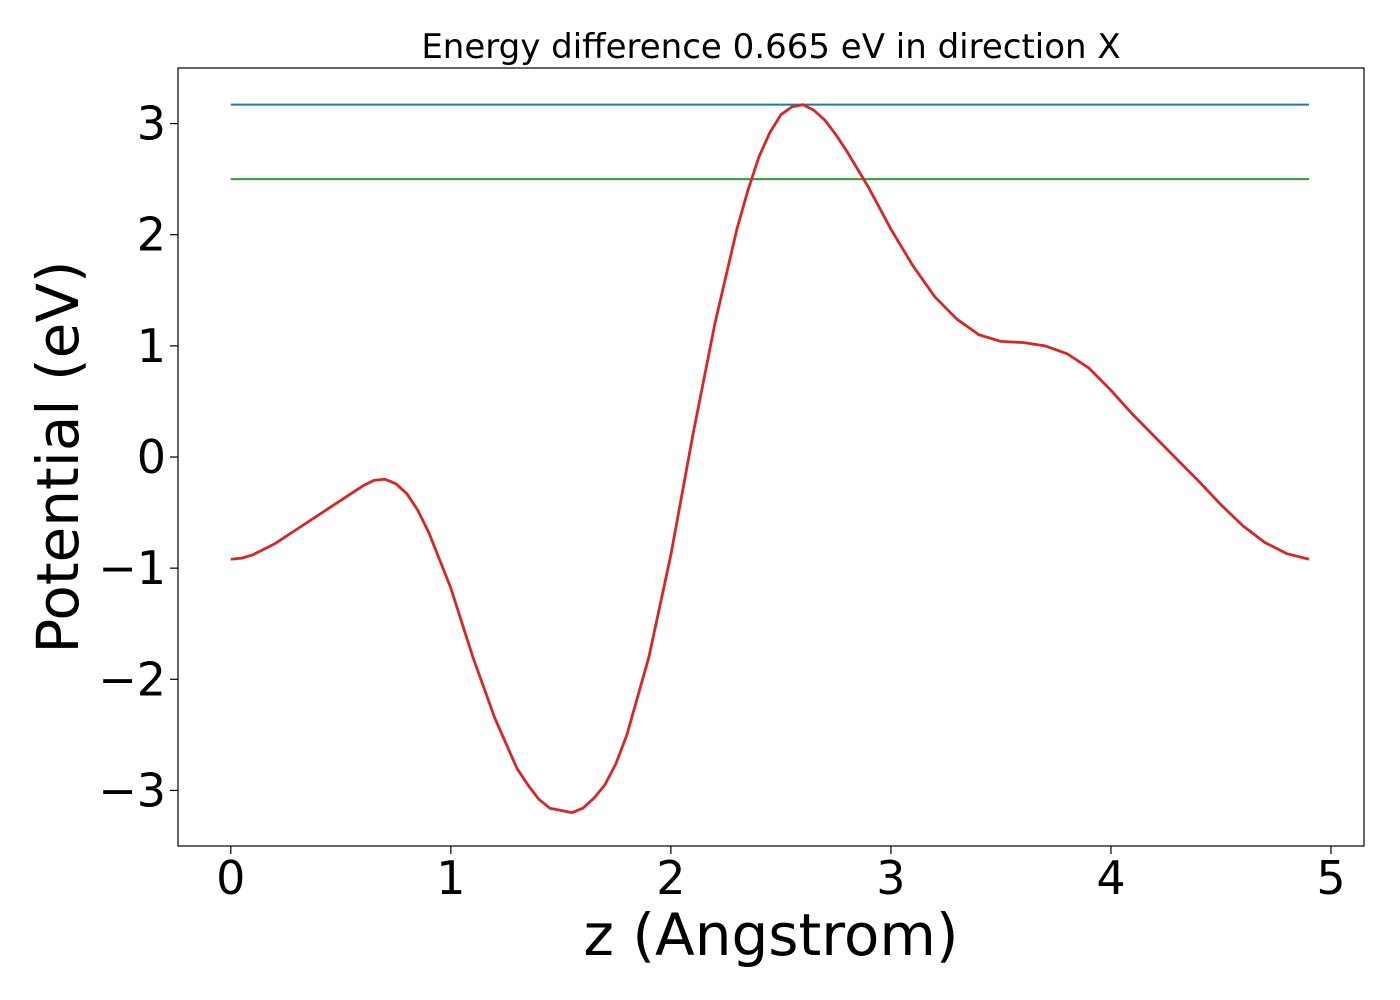 The width and height of the screenshot is (1400, 1000). Describe the element at coordinates (1110, 878) in the screenshot. I see `x-tick-label: 4` at that location.